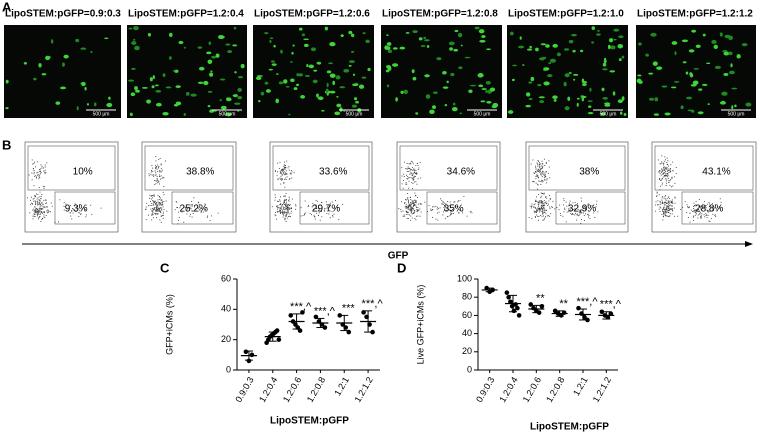  What do you see at coordinates (461, 172) in the screenshot?
I see `upper-percent: 34.6%` at bounding box center [461, 172].